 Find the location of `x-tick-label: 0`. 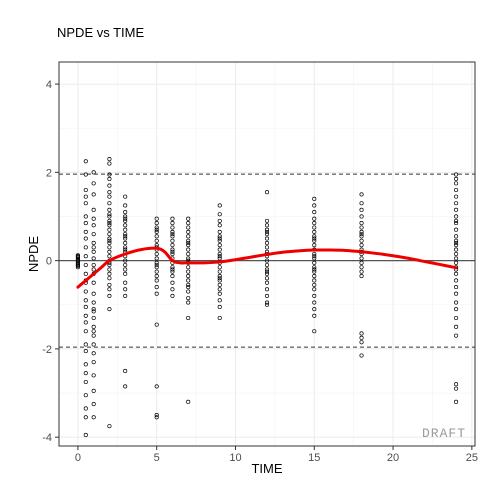

x-tick-label: 0 is located at coordinates (78, 458).